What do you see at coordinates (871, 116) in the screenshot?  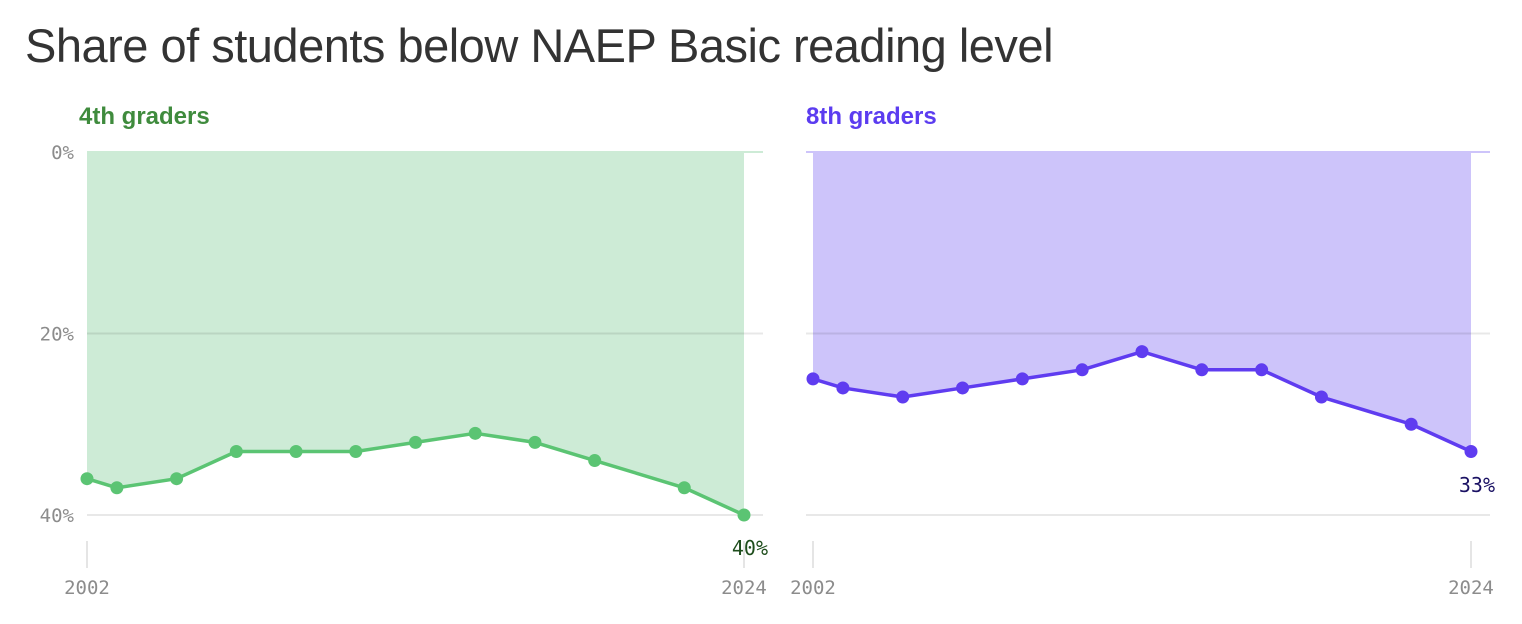 I see `panel-title-8th-graders: 8th graders` at bounding box center [871, 116].